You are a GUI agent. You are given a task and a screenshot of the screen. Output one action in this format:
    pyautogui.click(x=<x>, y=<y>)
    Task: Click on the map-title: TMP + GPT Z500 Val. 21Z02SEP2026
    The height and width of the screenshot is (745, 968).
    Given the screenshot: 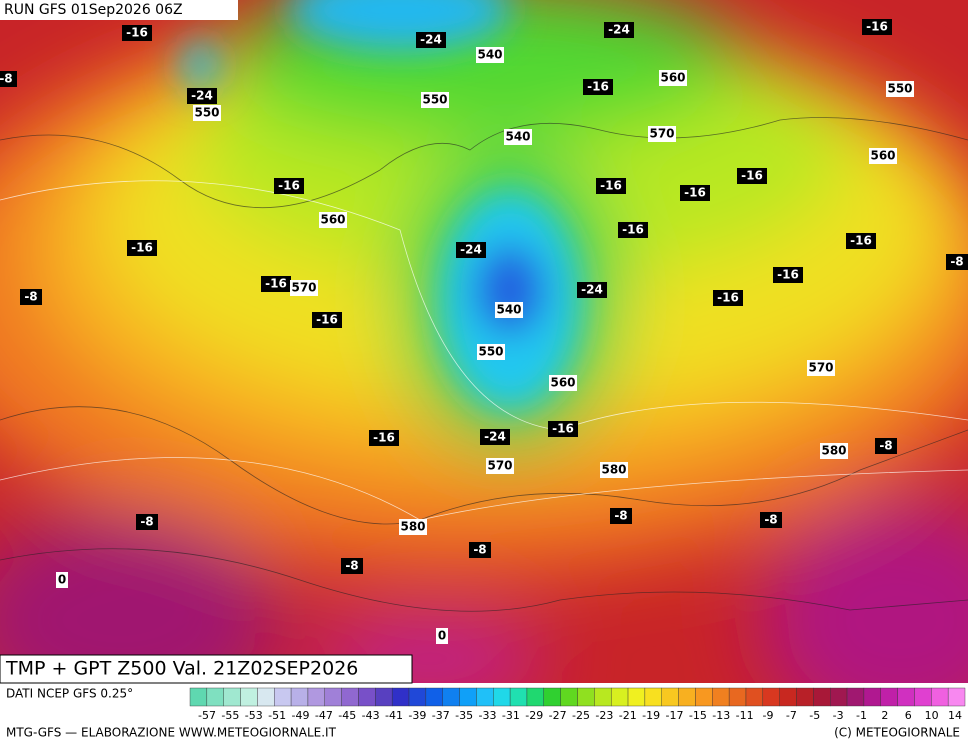 What is the action you would take?
    pyautogui.click(x=181, y=669)
    